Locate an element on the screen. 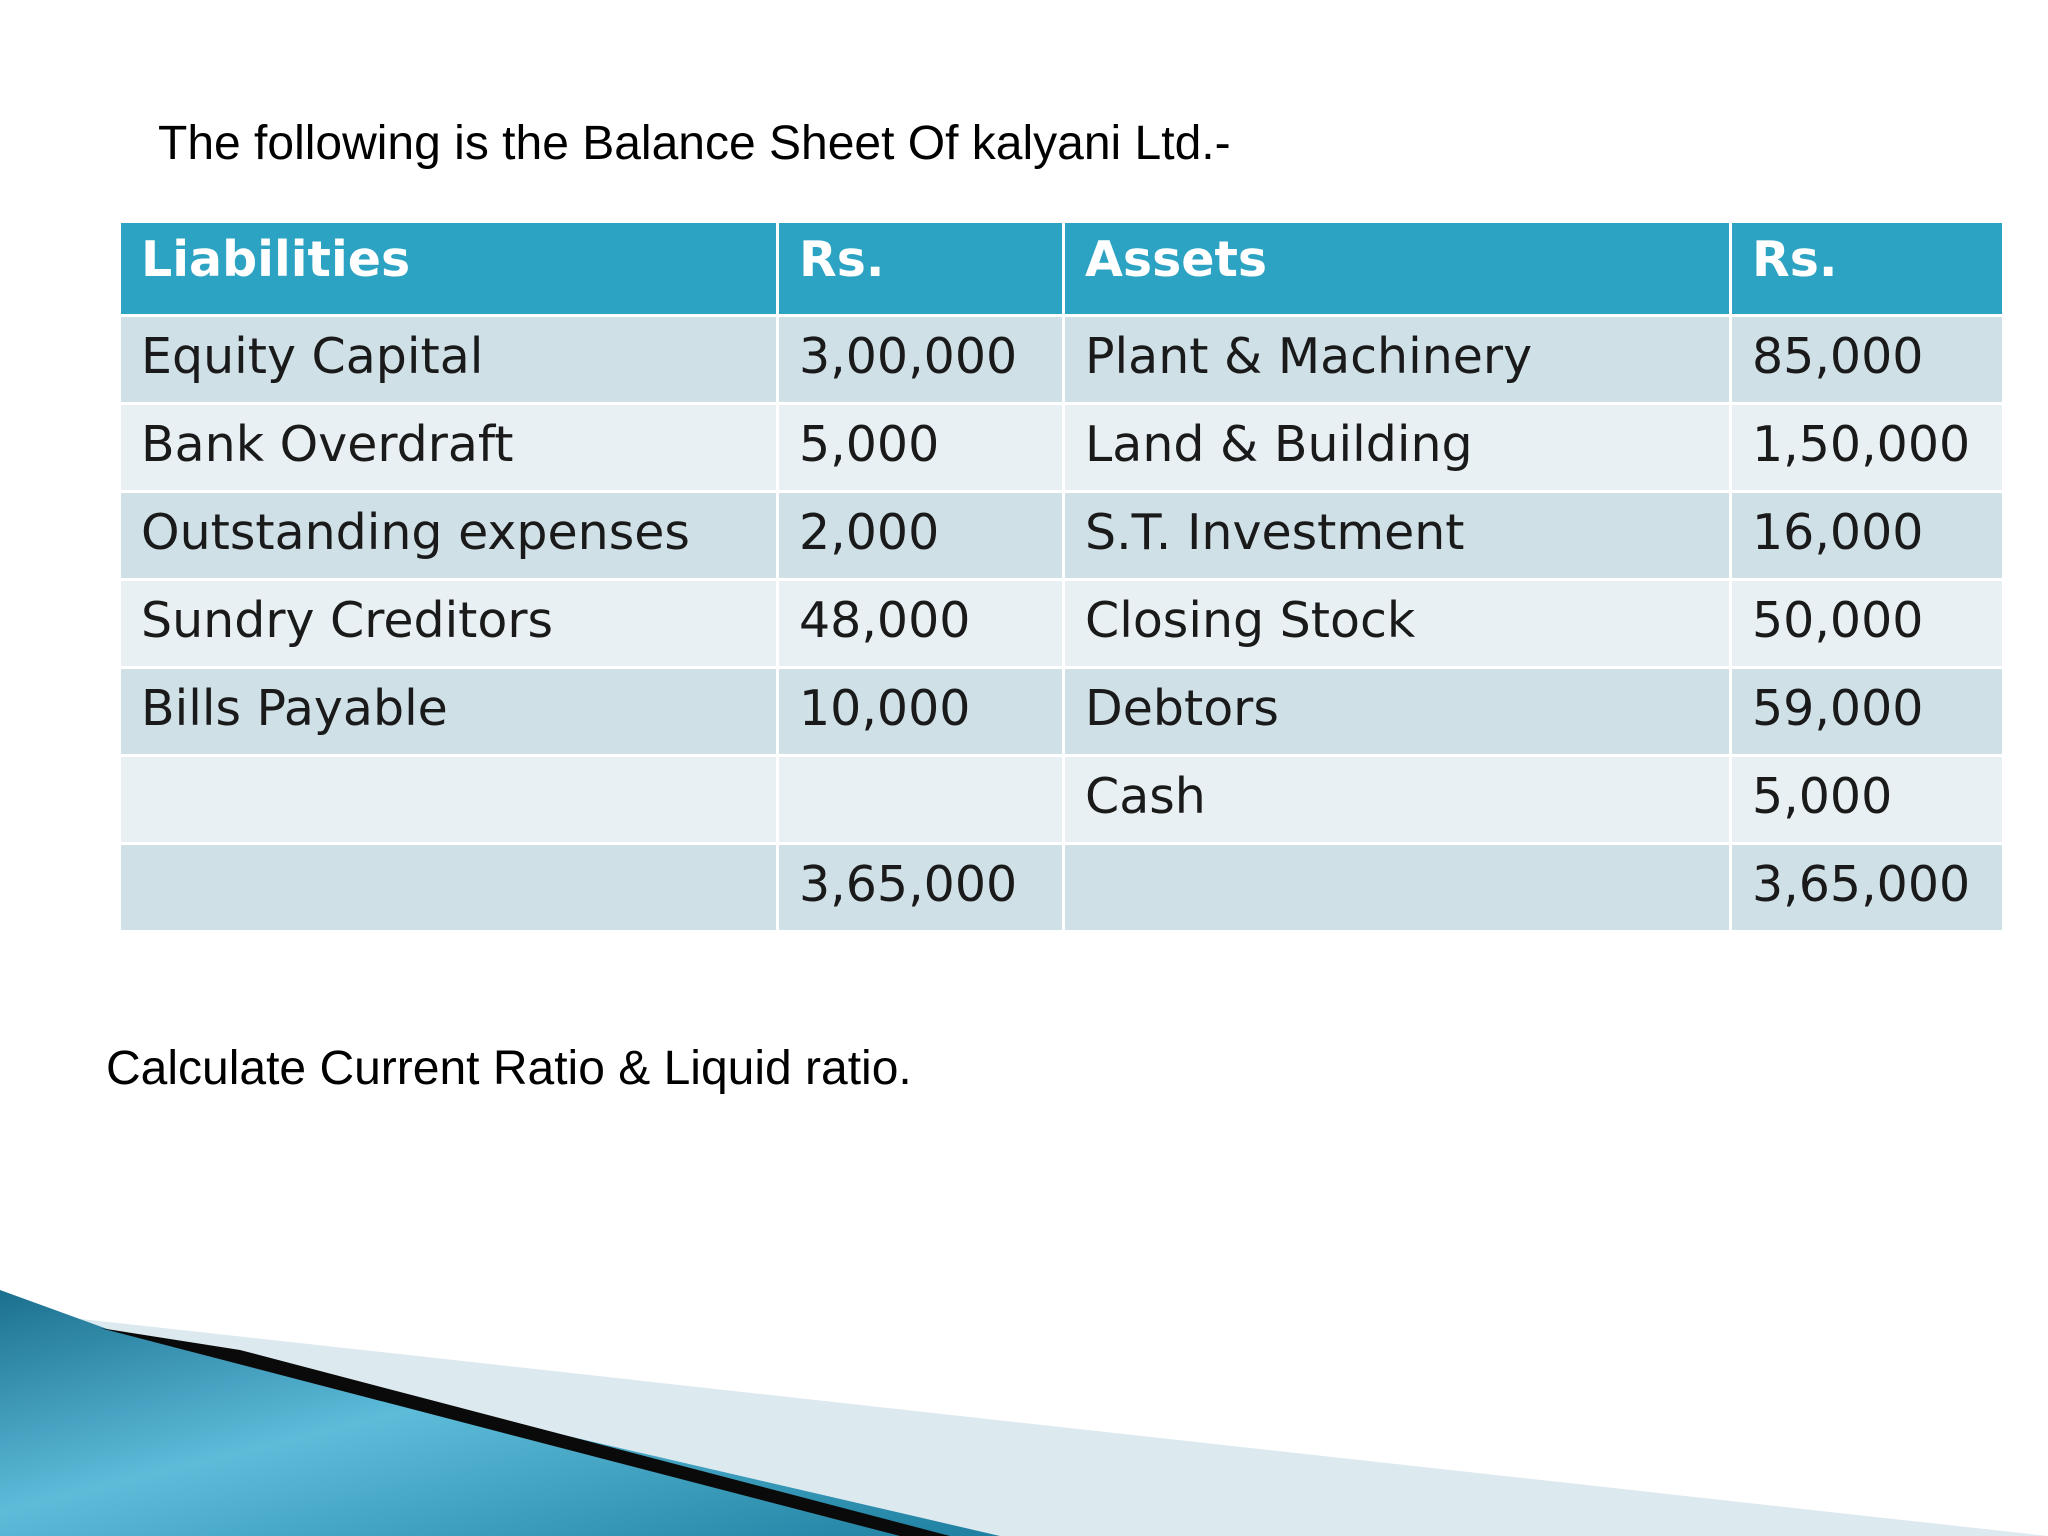 The width and height of the screenshot is (2048, 1536). asset-name is located at coordinates (1397, 887).